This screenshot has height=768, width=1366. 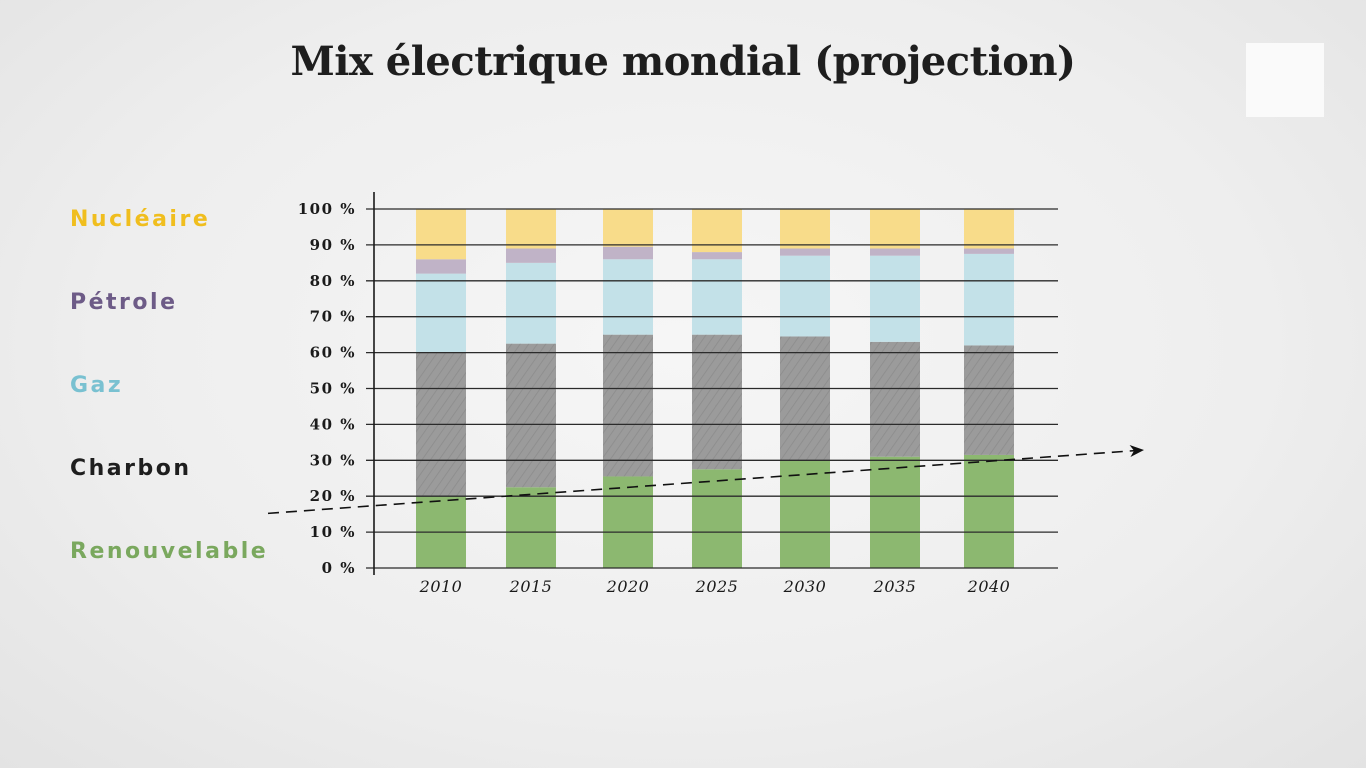 What do you see at coordinates (805, 229) in the screenshot?
I see `bar-2030-nucléaire` at bounding box center [805, 229].